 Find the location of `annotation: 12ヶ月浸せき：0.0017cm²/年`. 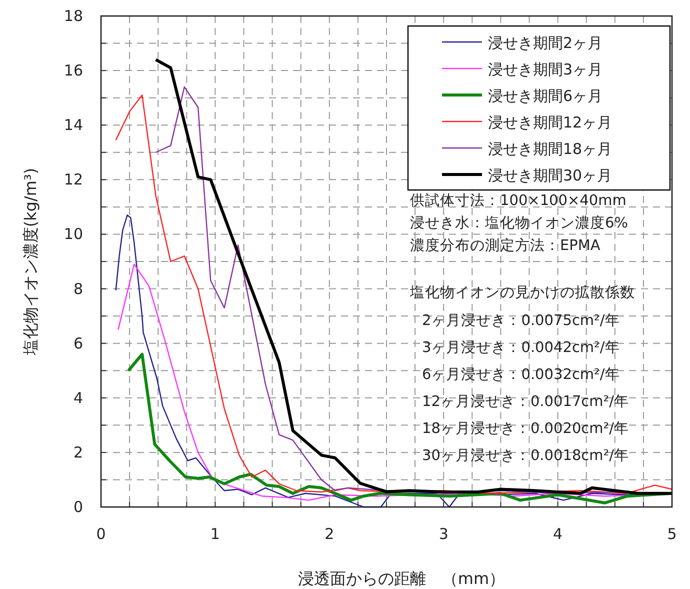

annotation: 12ヶ月浸せき：0.0017cm²/年 is located at coordinates (525, 401).